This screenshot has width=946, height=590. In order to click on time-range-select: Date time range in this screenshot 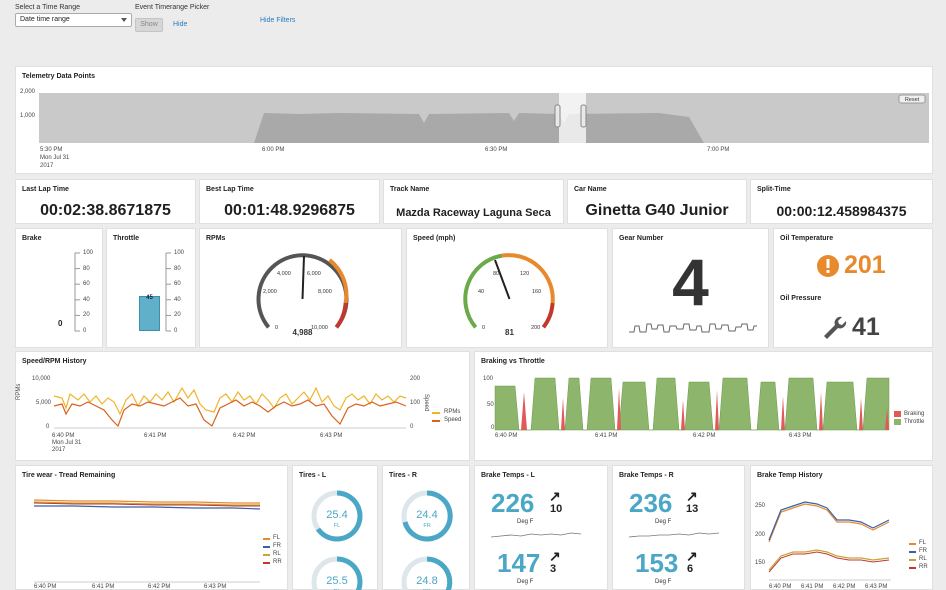, I will do `click(73, 20)`.